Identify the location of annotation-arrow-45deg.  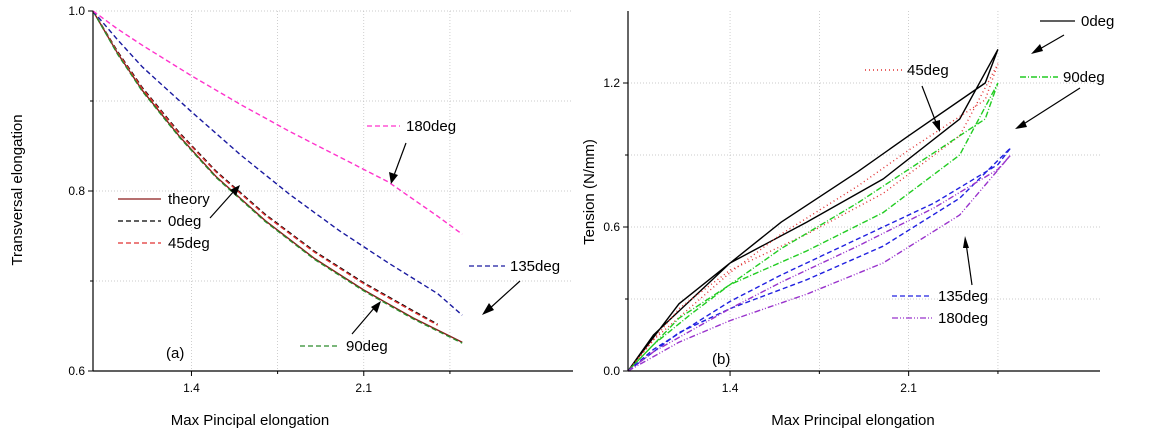
(929, 105).